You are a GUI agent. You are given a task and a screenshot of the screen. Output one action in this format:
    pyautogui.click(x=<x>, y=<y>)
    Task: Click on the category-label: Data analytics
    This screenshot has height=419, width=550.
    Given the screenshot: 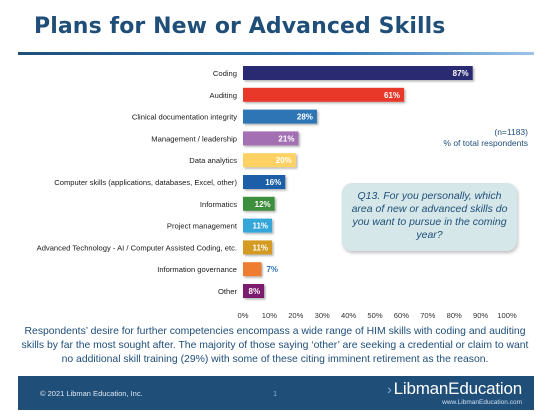 What is the action you would take?
    pyautogui.click(x=213, y=160)
    